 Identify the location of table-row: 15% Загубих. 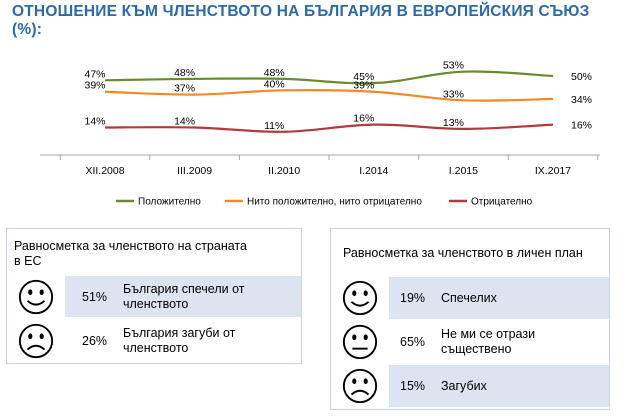
(470, 386).